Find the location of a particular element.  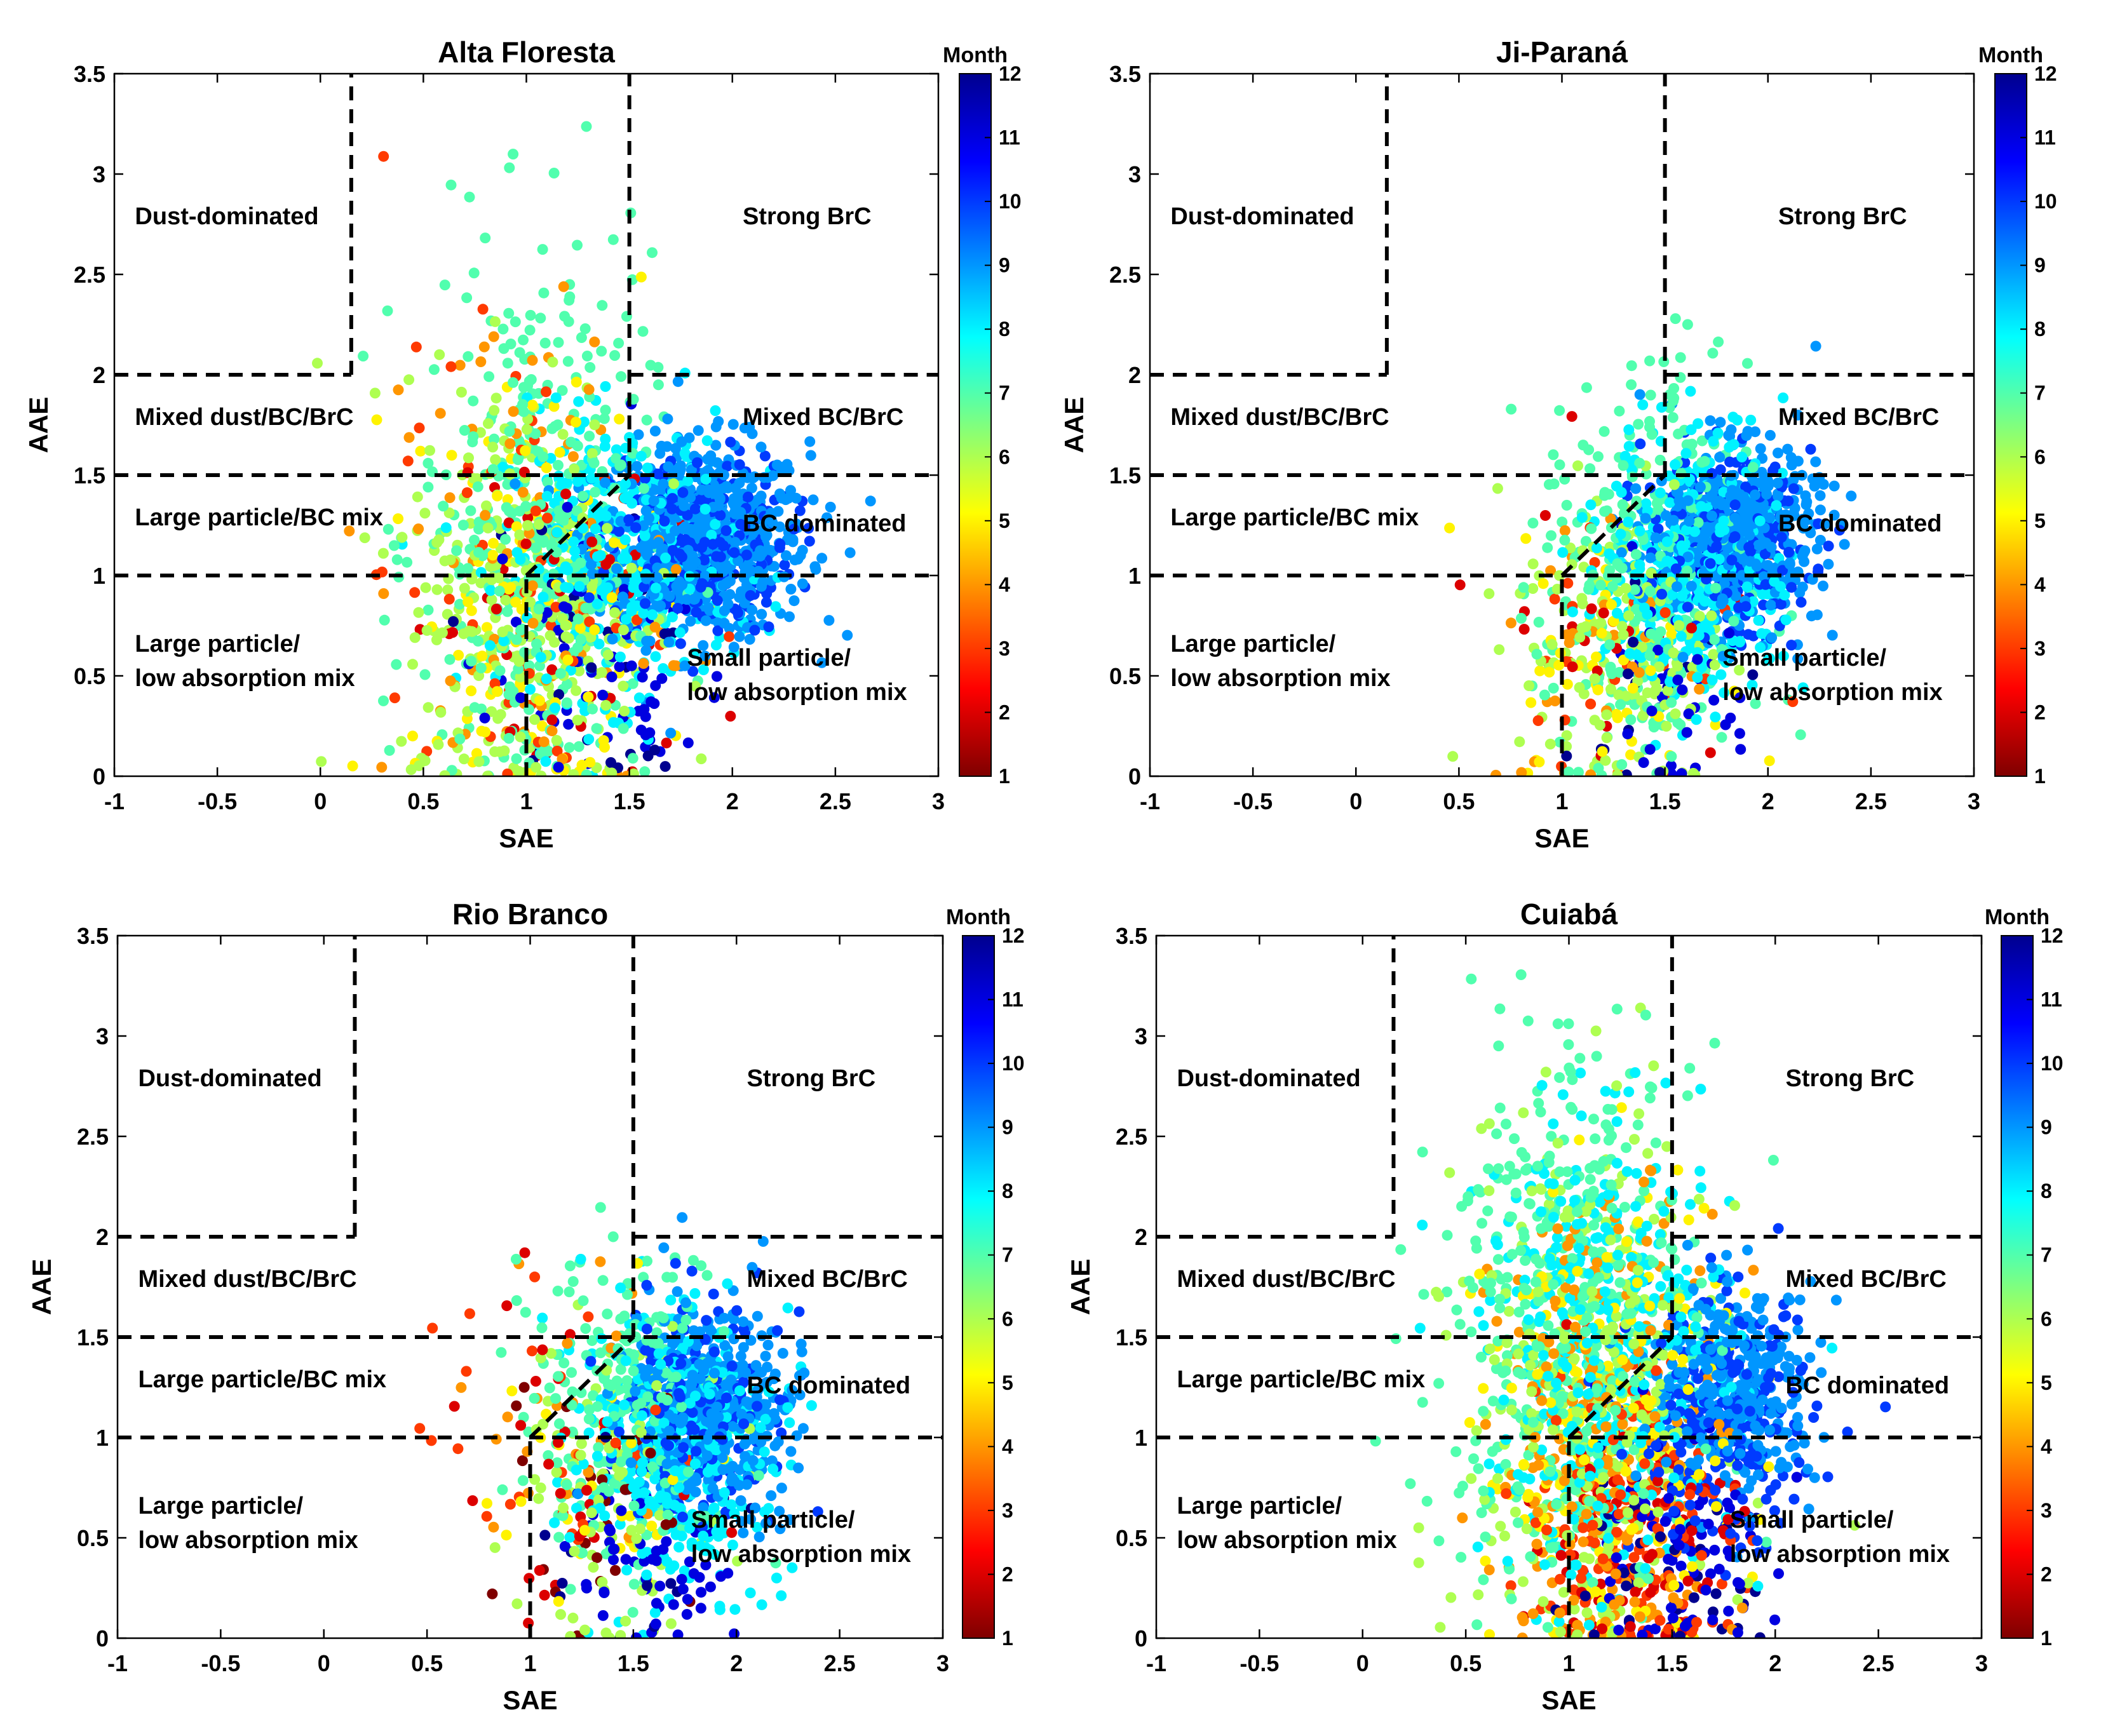

x-axis-label: SAE is located at coordinates (1561, 838).